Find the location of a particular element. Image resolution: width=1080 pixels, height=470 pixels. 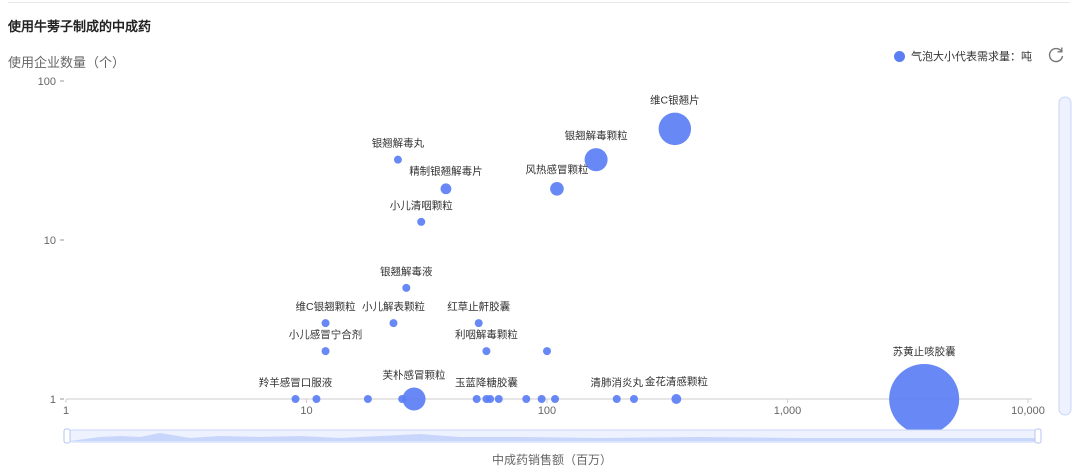

x-tick-label: 1 is located at coordinates (66, 411).